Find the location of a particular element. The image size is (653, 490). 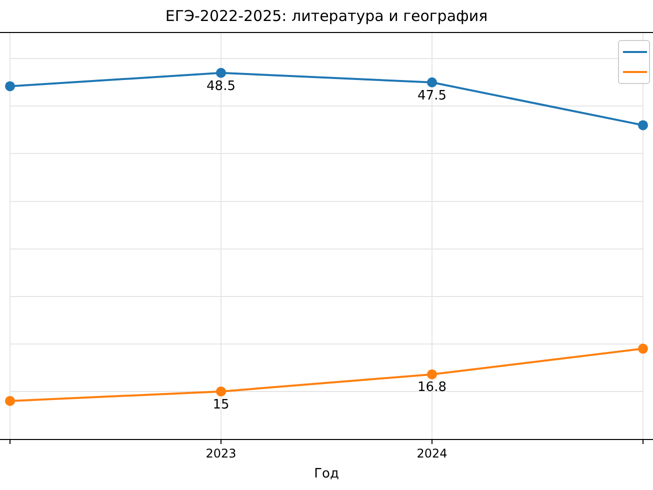

data-label: 47.5 is located at coordinates (432, 96).